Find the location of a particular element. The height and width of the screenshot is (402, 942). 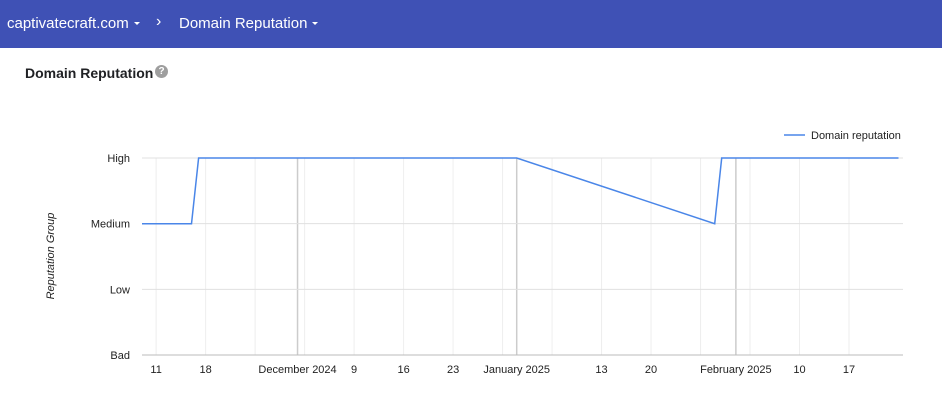

x-tick-label: 13 is located at coordinates (601, 370).